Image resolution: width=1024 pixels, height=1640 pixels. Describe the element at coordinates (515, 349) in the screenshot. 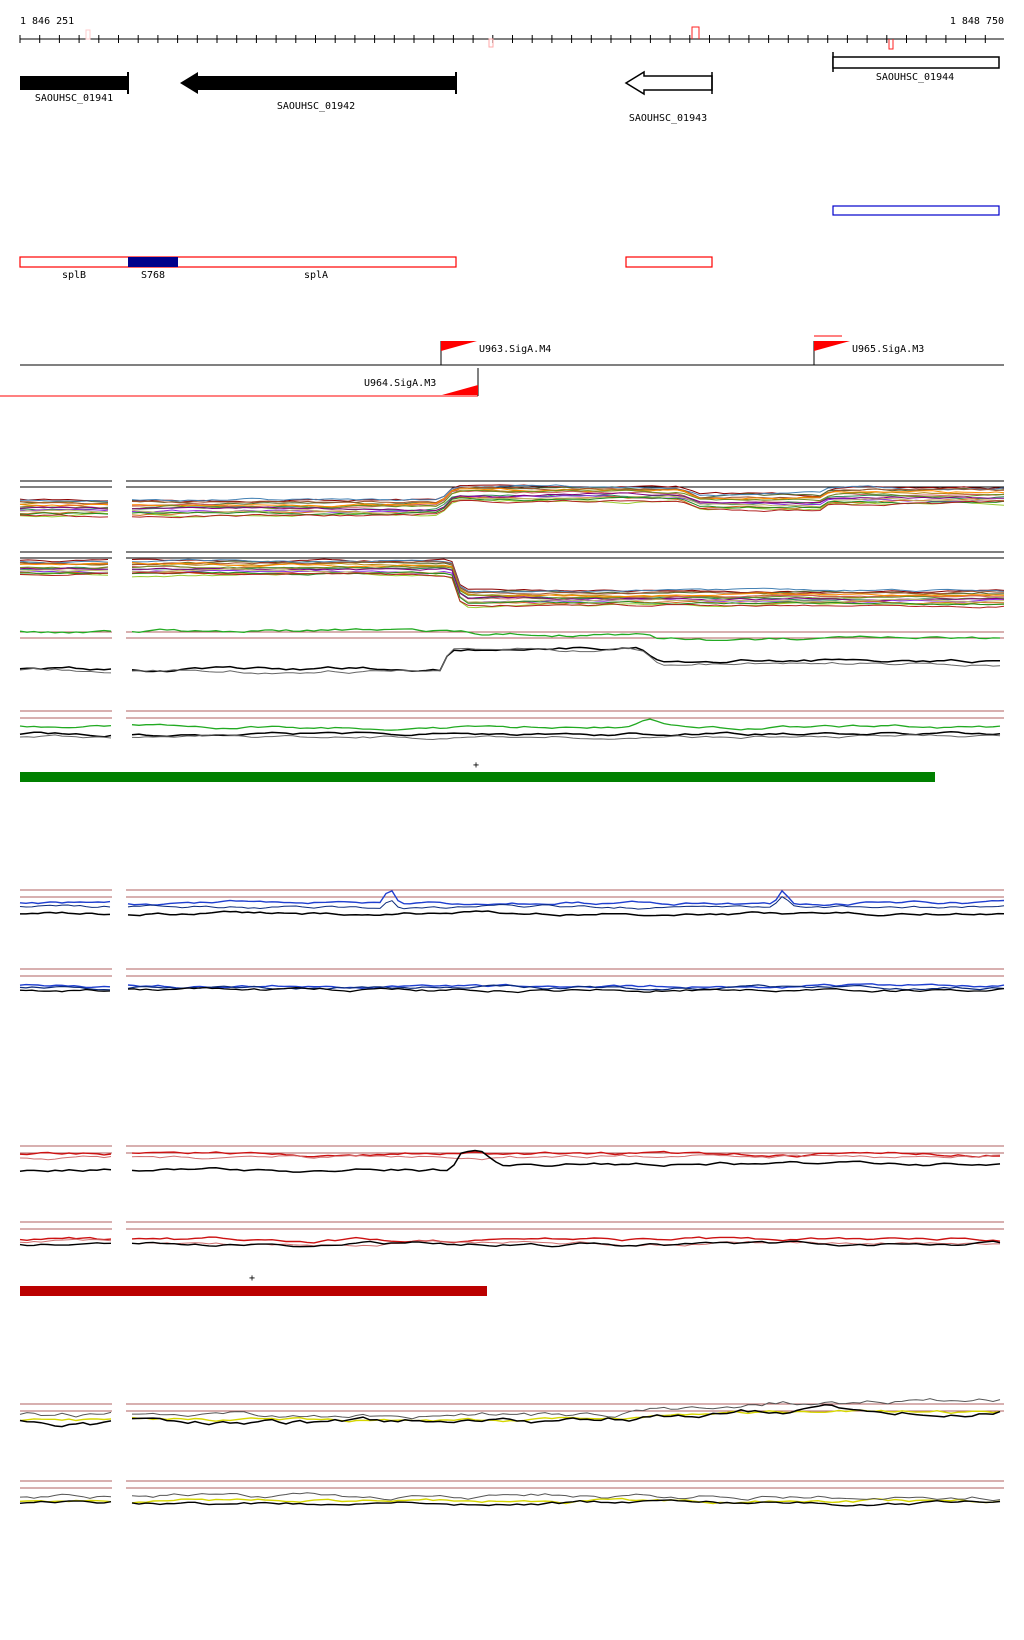

I see `promoter-label: U963.SigA.M4` at that location.